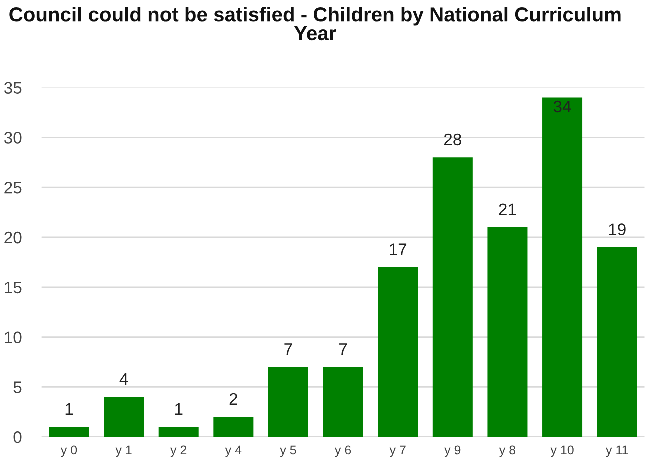 The width and height of the screenshot is (664, 467). What do you see at coordinates (233, 452) in the screenshot?
I see `x-tick-label: y 4` at bounding box center [233, 452].